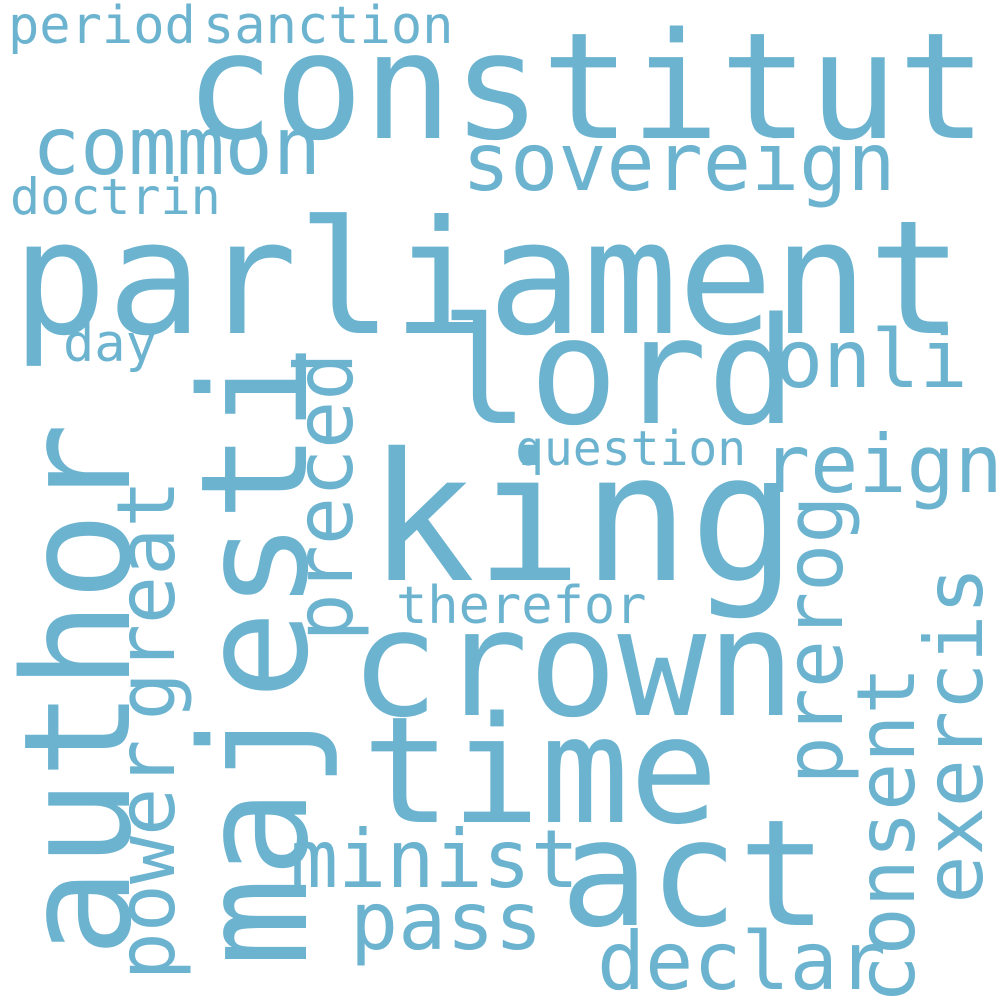 The image size is (1000, 1000). Describe the element at coordinates (540, 771) in the screenshot. I see `word-time: time` at that location.